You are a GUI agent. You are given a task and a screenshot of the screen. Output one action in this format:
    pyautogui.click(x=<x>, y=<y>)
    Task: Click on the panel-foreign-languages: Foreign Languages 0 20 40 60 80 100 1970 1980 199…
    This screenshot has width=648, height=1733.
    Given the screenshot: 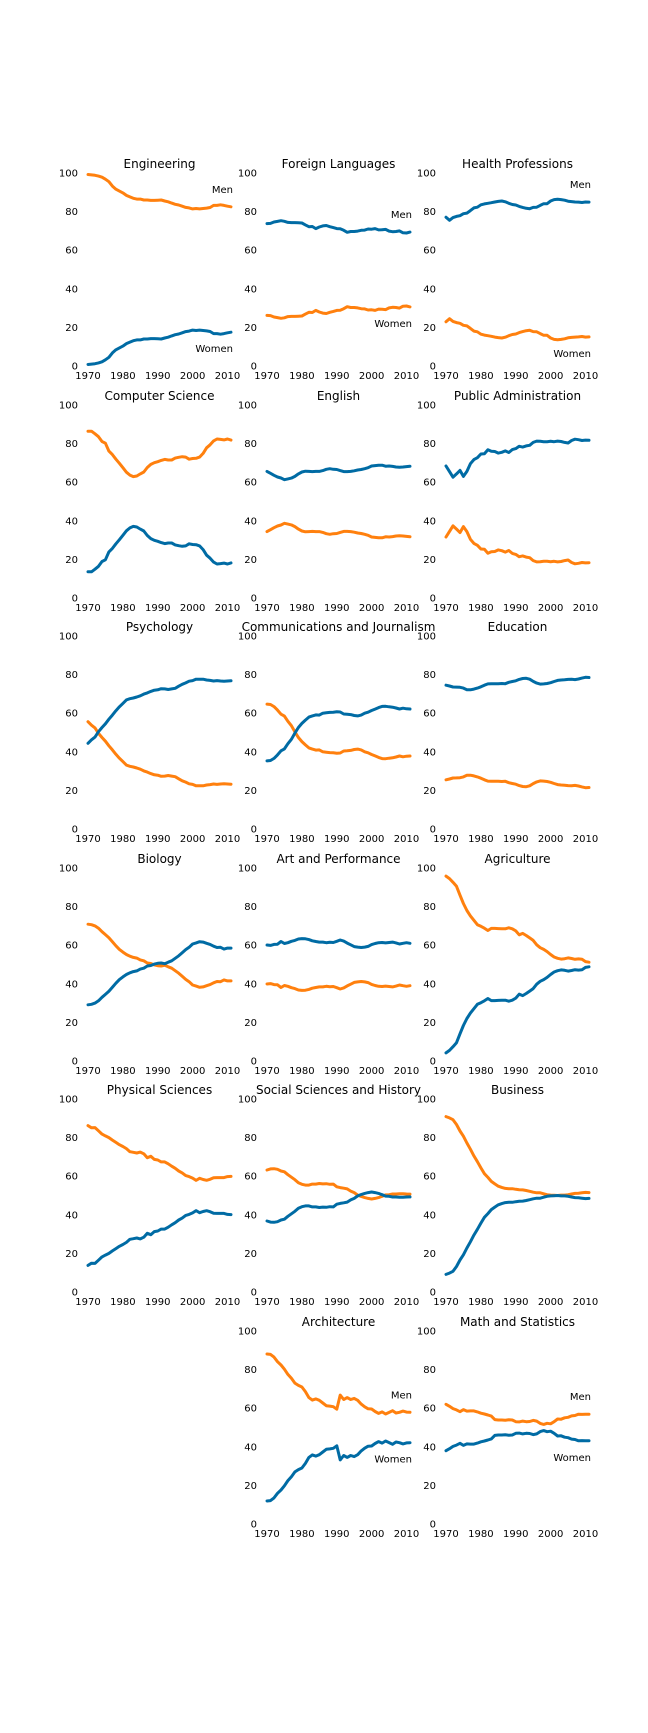 What is the action you would take?
    pyautogui.click(x=328, y=269)
    